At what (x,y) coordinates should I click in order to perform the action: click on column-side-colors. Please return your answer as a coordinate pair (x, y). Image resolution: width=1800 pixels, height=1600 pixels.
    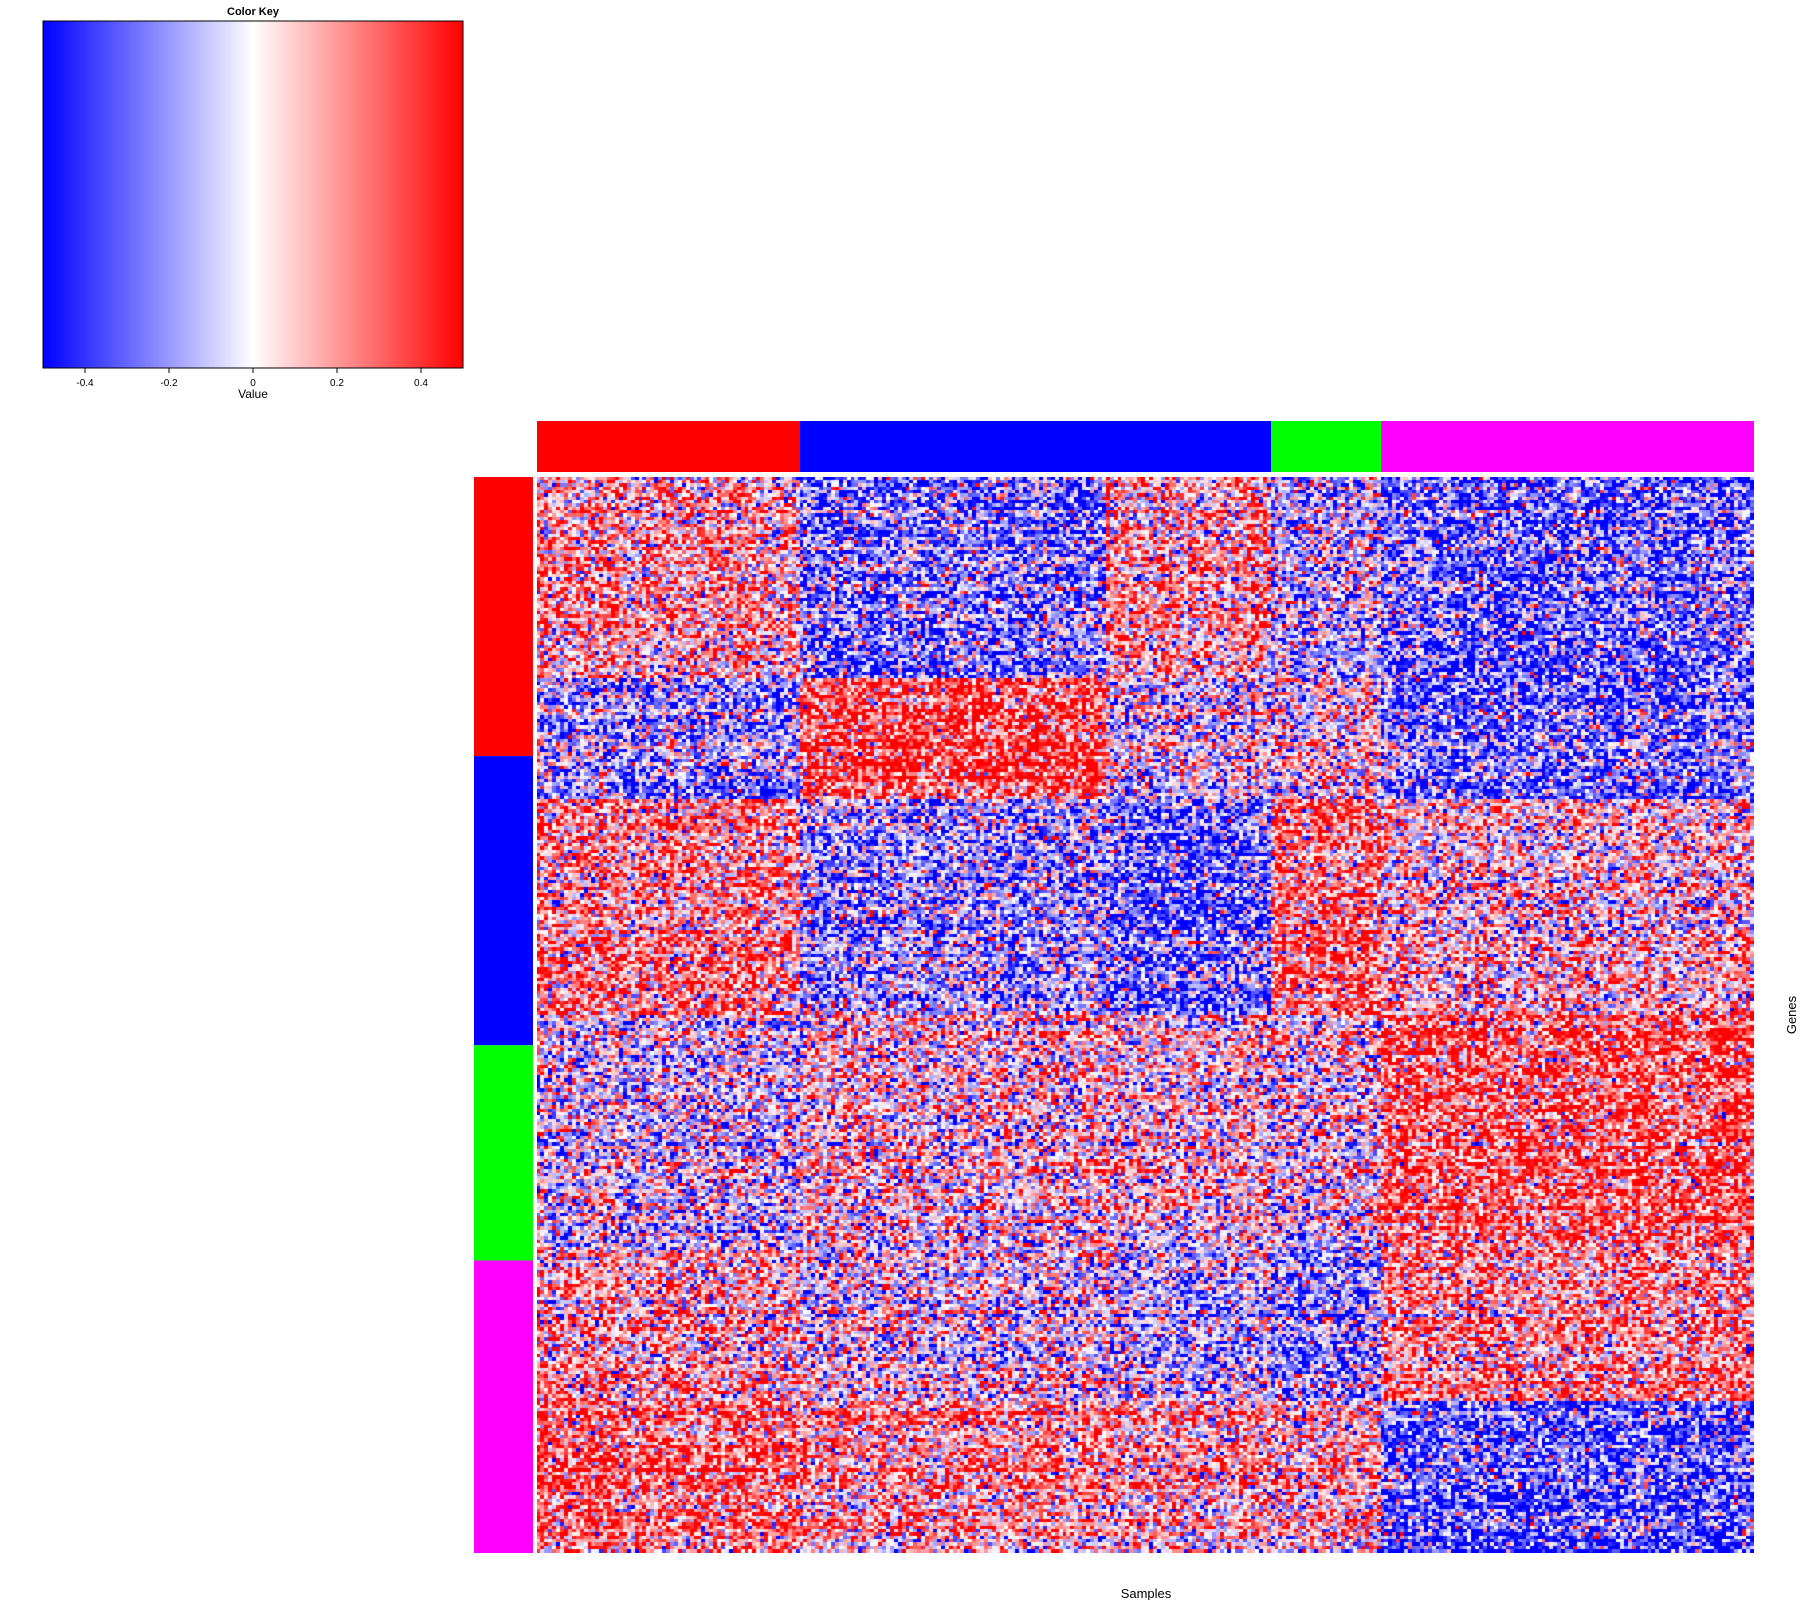
    Looking at the image, I should click on (1145, 446).